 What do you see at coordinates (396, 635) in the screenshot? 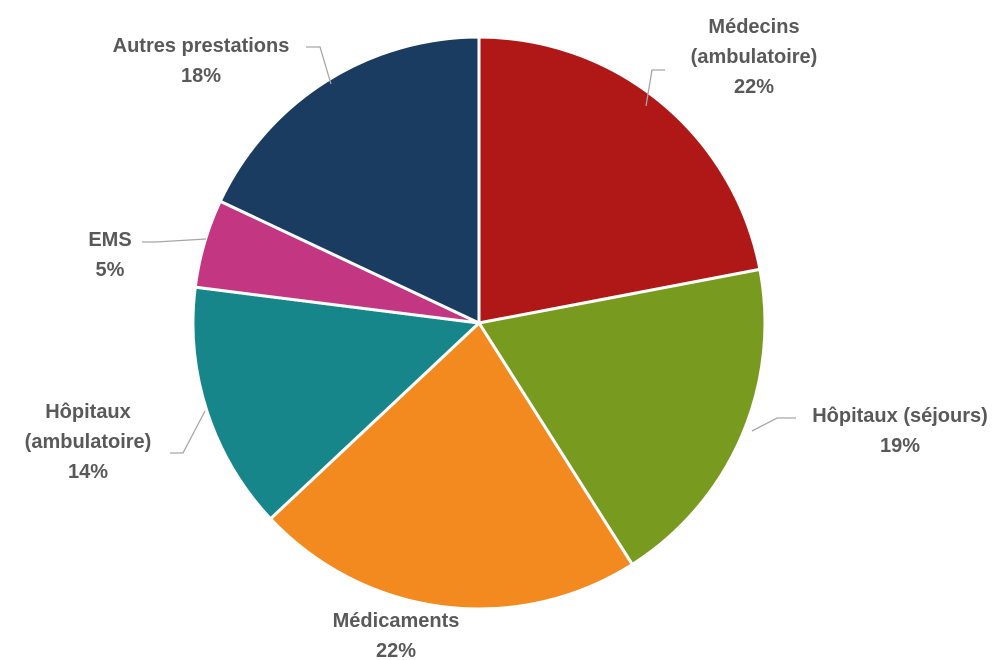
I see `slice-label: Médicaments 22%` at bounding box center [396, 635].